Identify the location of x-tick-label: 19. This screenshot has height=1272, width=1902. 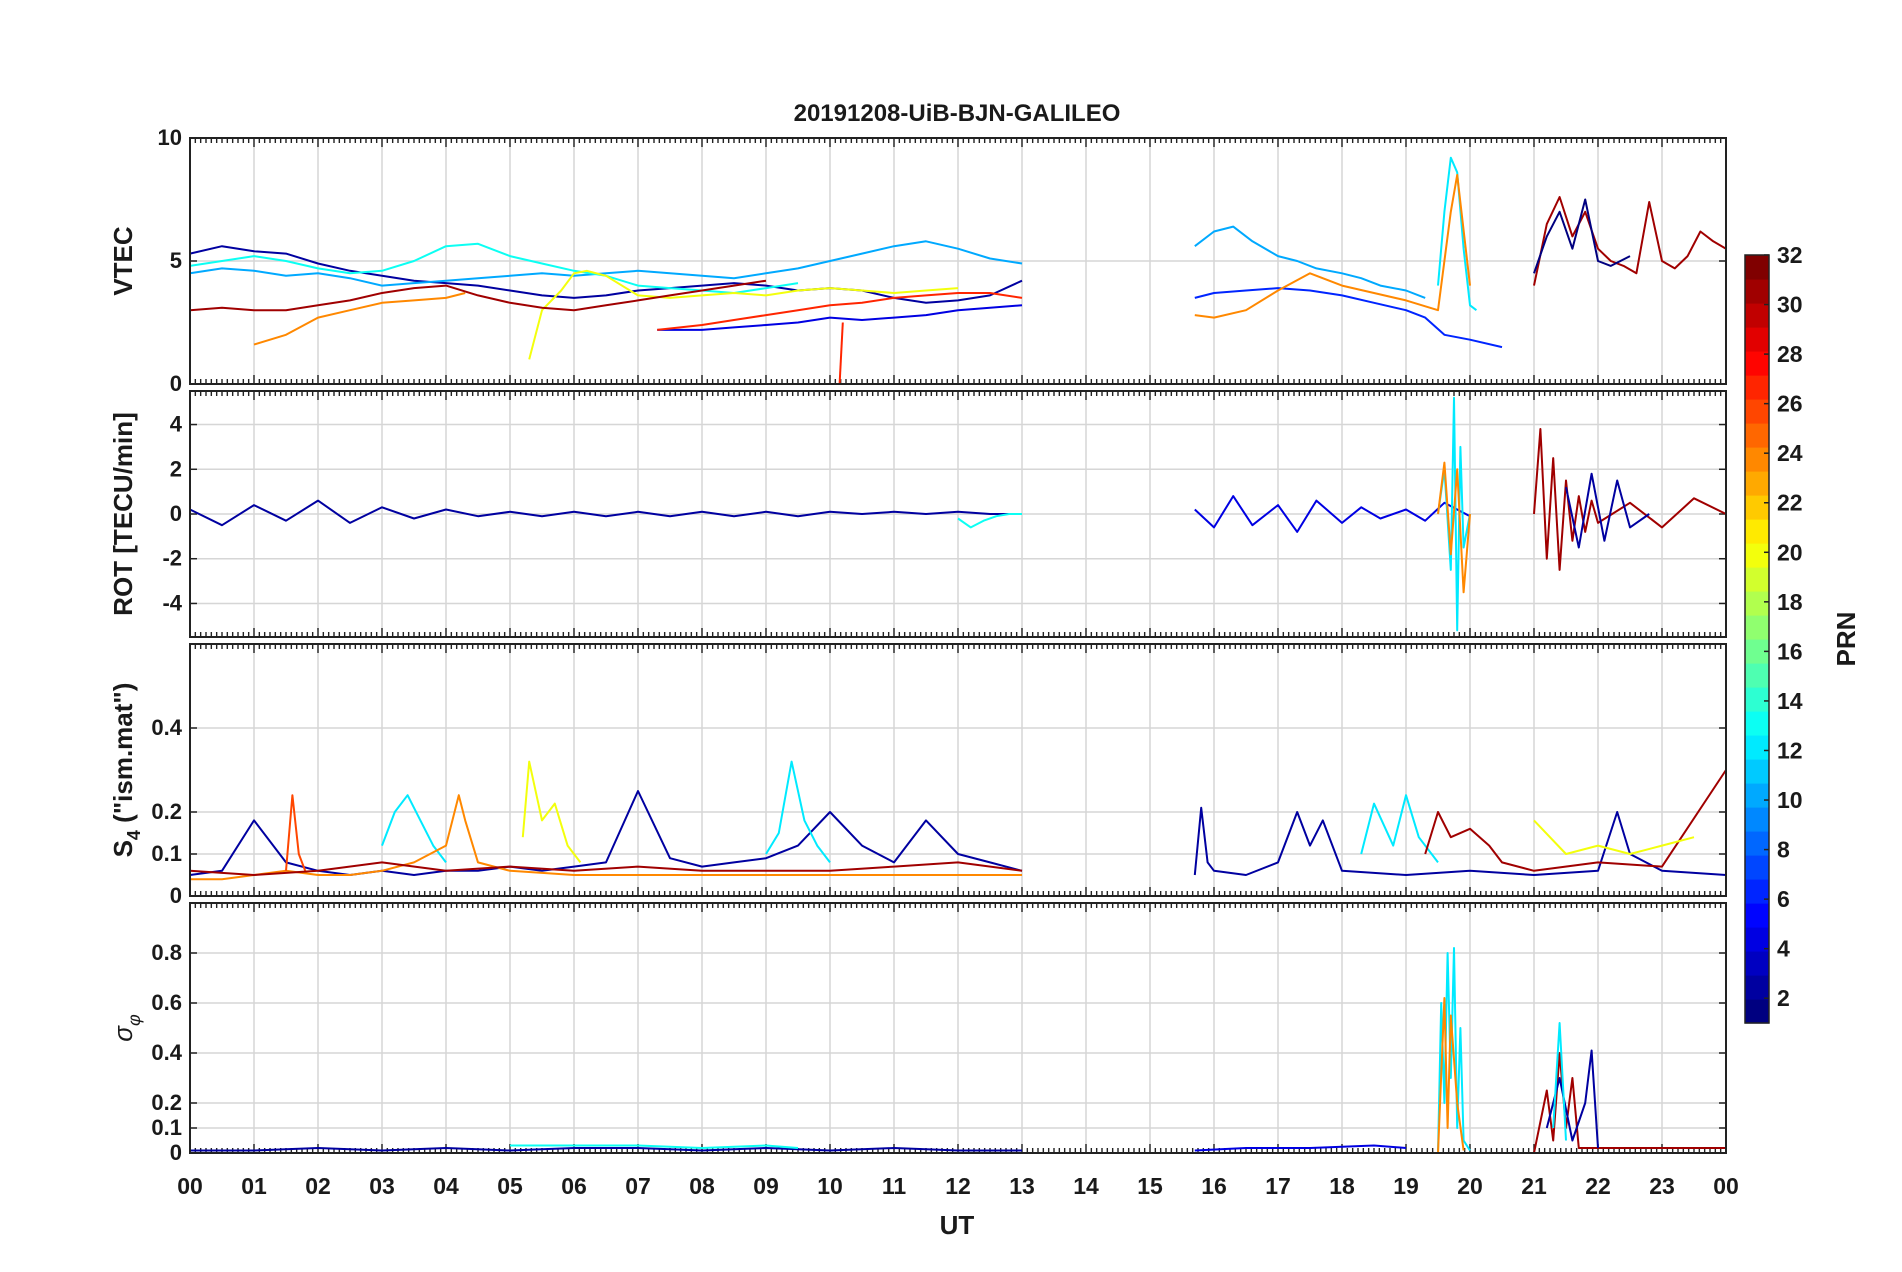
(1406, 1186).